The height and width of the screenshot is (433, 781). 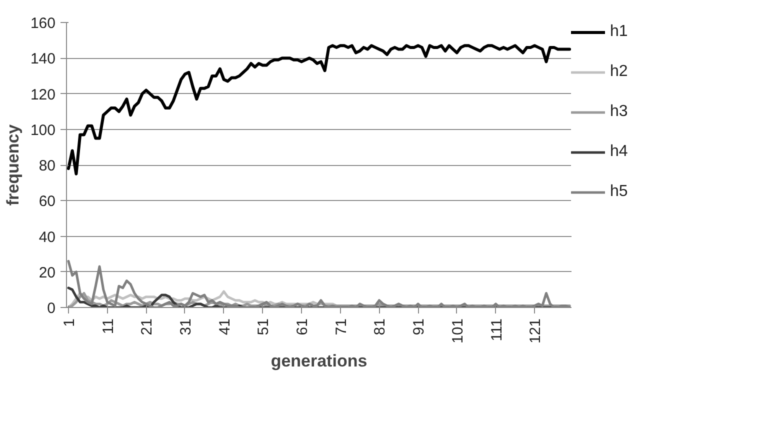 I want to click on legend-label: h2, so click(x=619, y=72).